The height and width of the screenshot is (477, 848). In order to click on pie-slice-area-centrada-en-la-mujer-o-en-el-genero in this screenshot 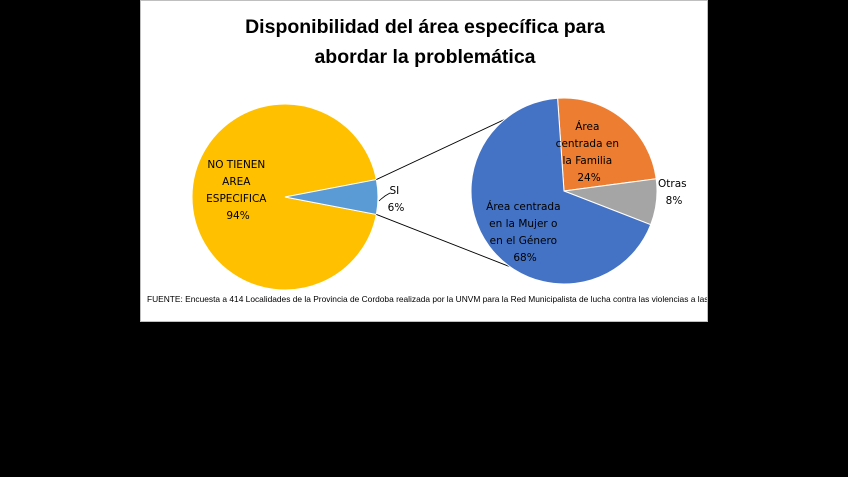, I will do `click(561, 191)`.